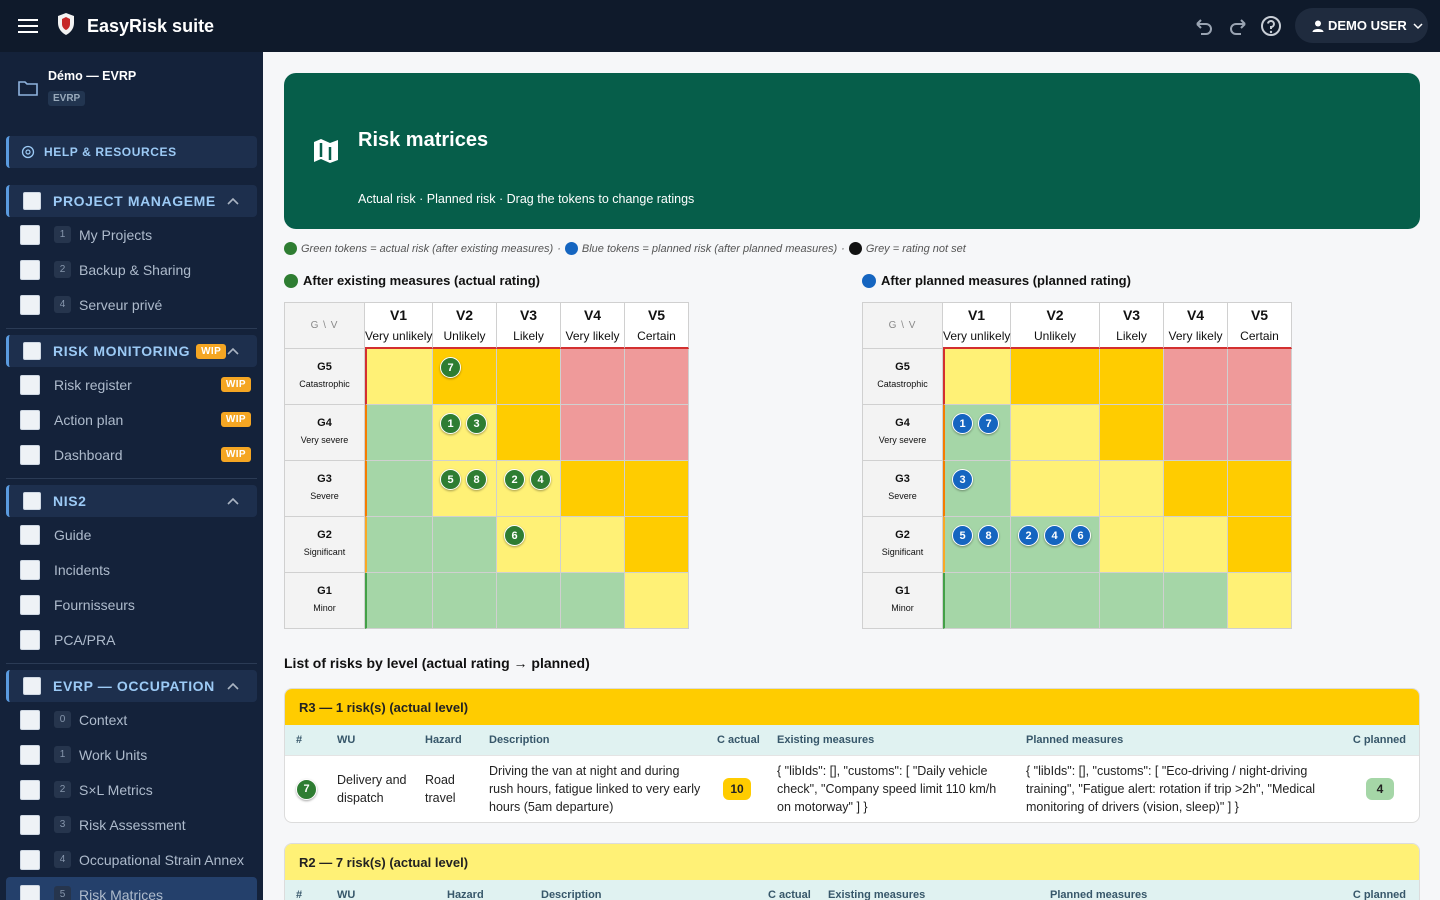  What do you see at coordinates (902, 423) in the screenshot?
I see `row-code: G4` at bounding box center [902, 423].